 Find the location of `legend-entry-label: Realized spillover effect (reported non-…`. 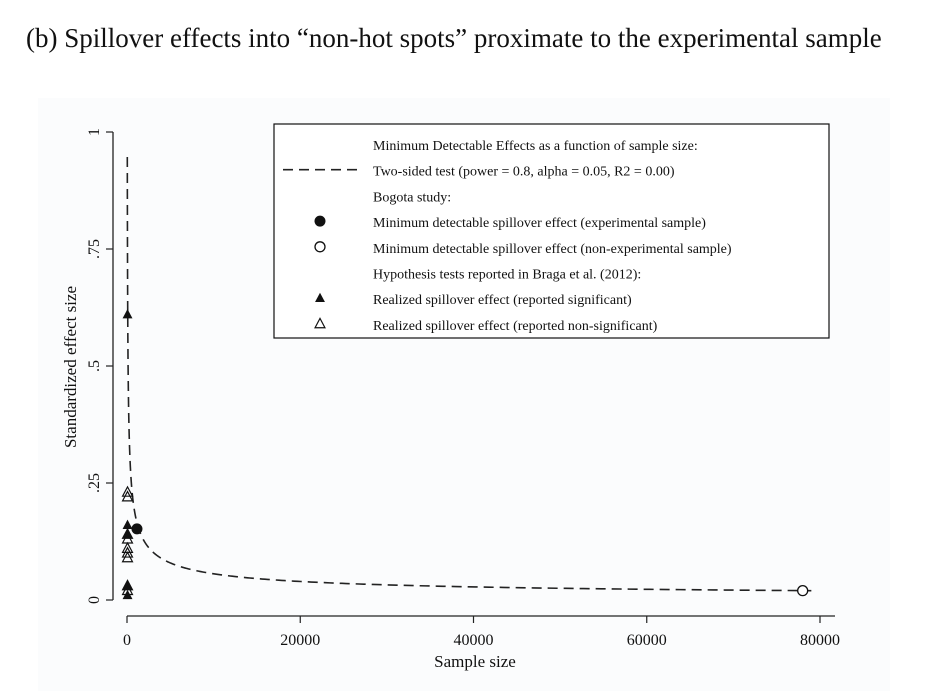

legend-entry-label: Realized spillover effect (reported non-… is located at coordinates (515, 326).